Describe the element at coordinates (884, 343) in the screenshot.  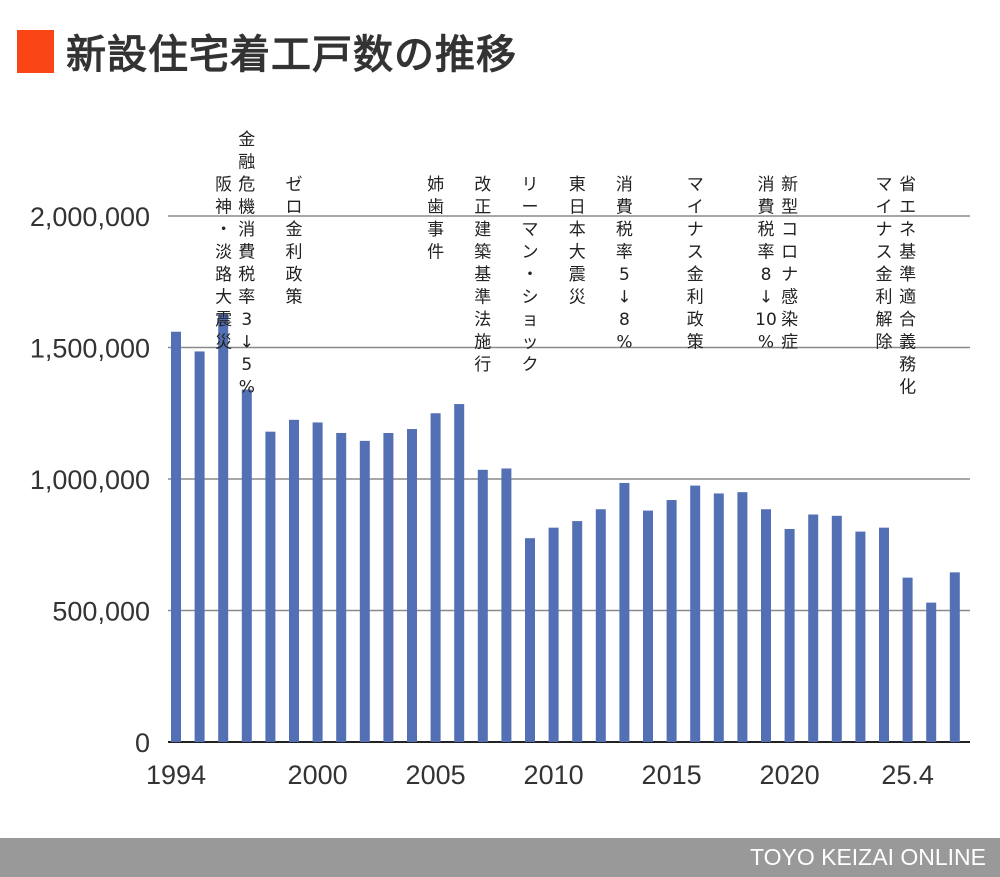
I see `annotation-char: 除` at that location.